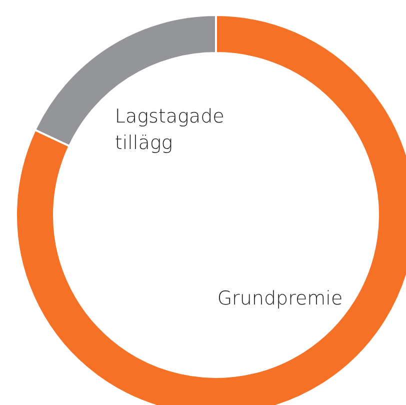  What do you see at coordinates (169, 129) in the screenshot?
I see `slice-label: Lagstagade tillägg` at bounding box center [169, 129].